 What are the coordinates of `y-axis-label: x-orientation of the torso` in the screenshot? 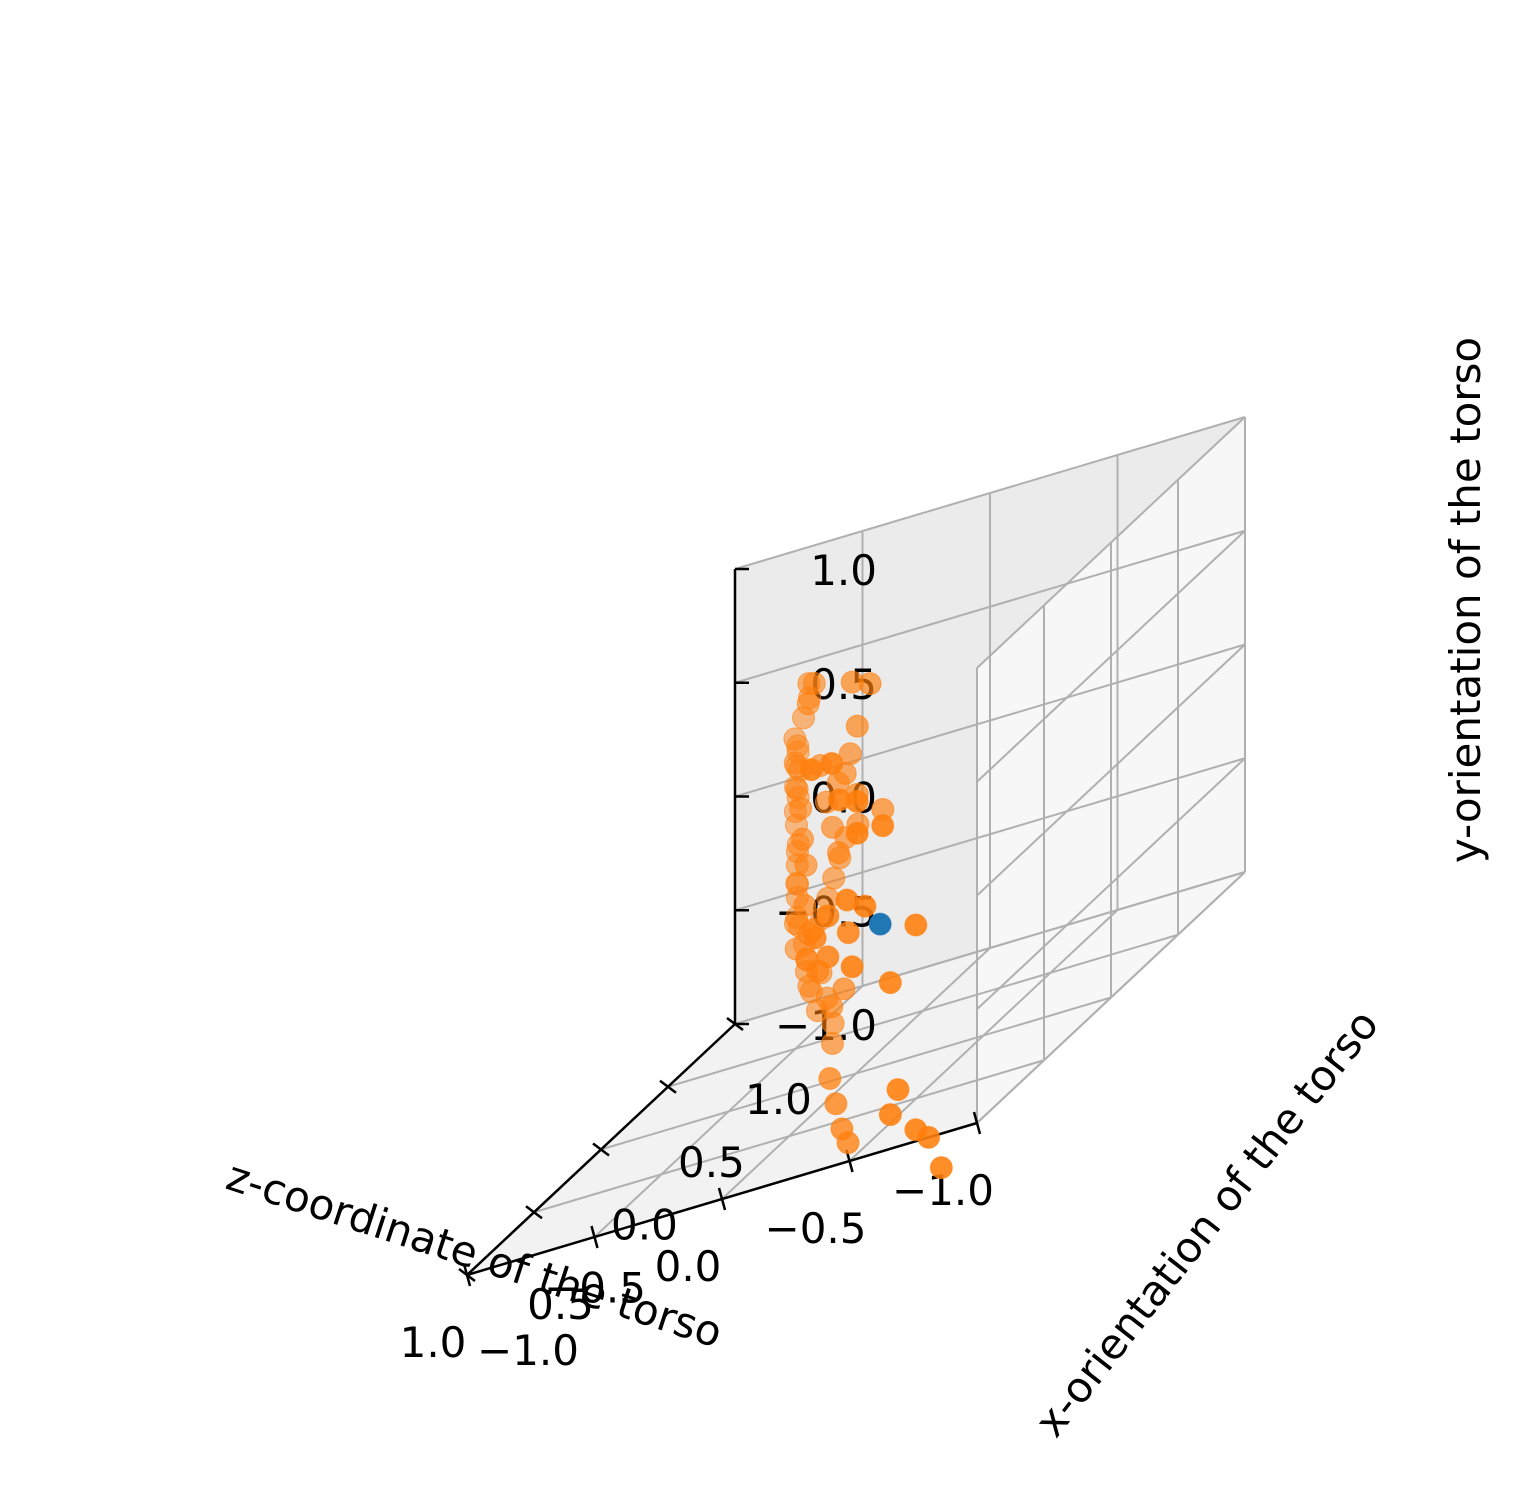 It's located at (1206, 1222).